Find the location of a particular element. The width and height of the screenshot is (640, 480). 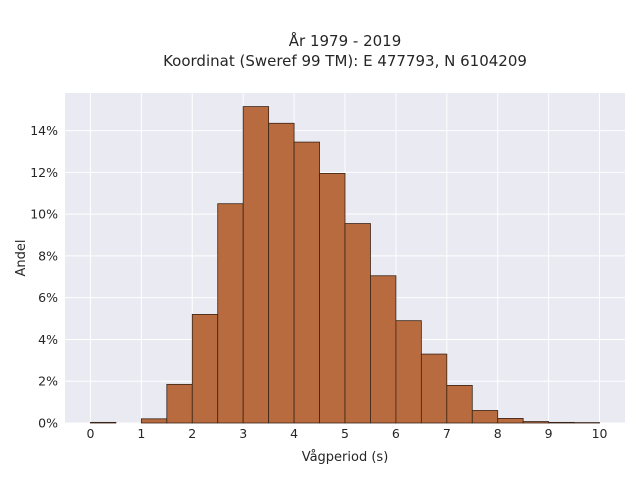

y-tick-label: 12% is located at coordinates (44, 172).